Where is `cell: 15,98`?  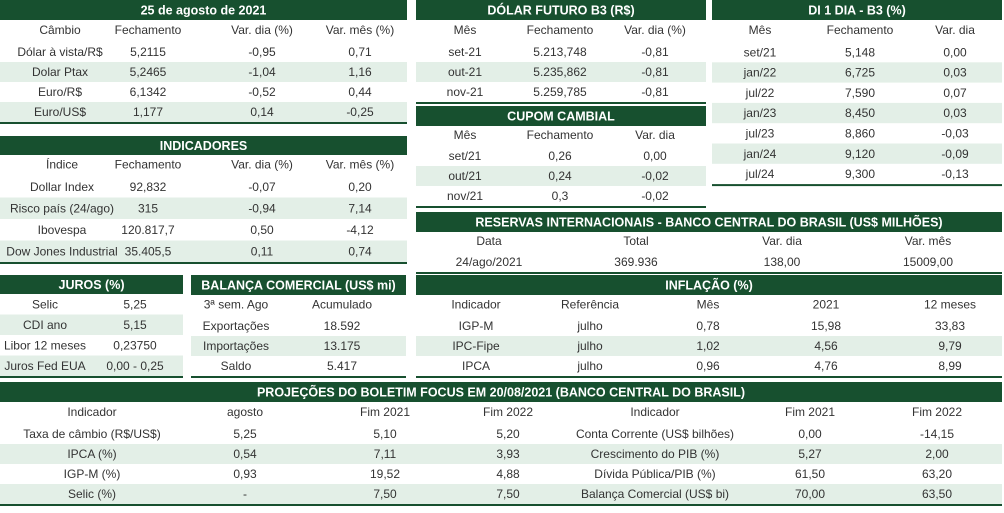 cell: 15,98 is located at coordinates (826, 326).